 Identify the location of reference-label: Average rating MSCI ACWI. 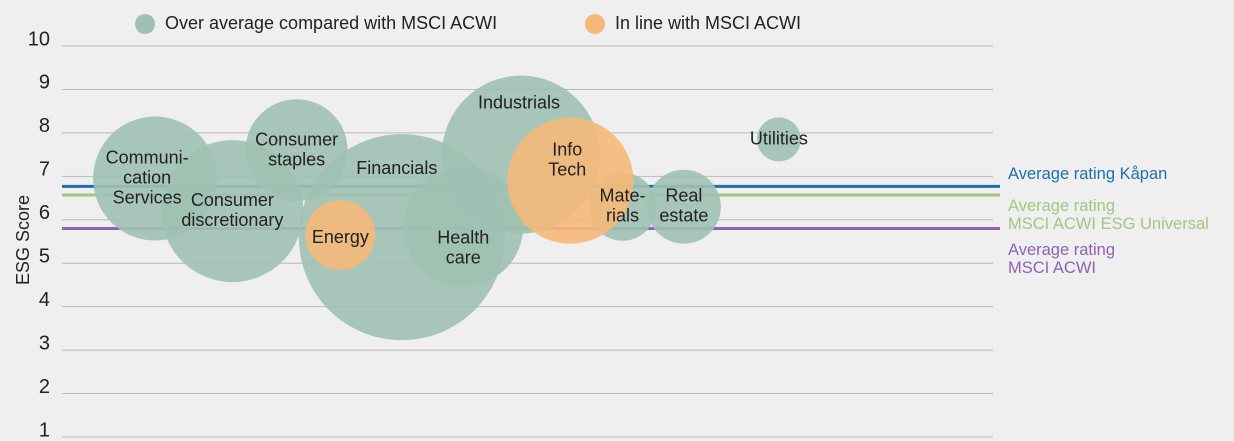
(1061, 259).